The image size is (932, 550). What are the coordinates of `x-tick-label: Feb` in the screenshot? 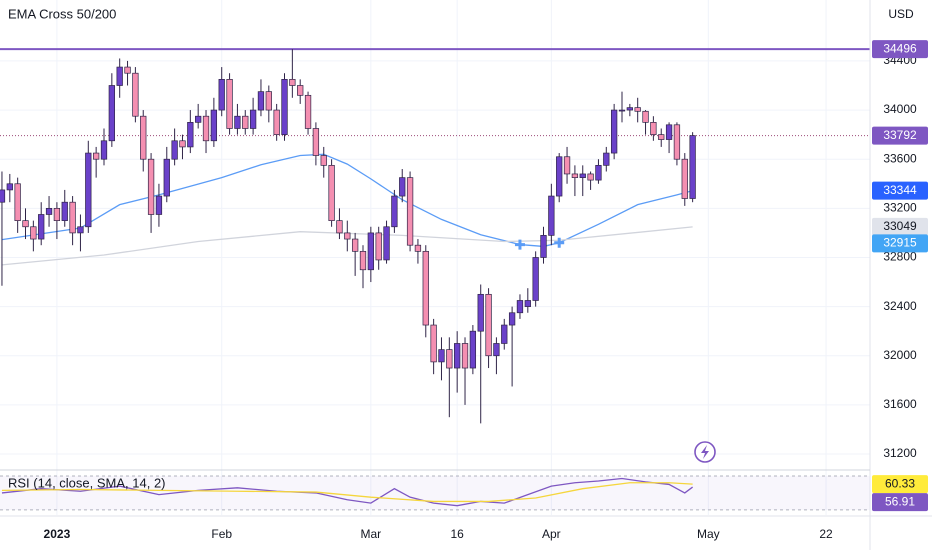 It's located at (221, 534).